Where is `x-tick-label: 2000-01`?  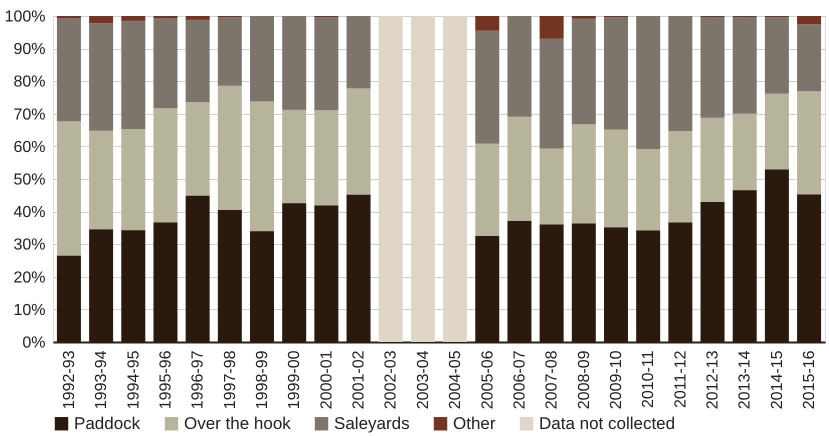 x-tick-label: 2000-01 is located at coordinates (327, 380).